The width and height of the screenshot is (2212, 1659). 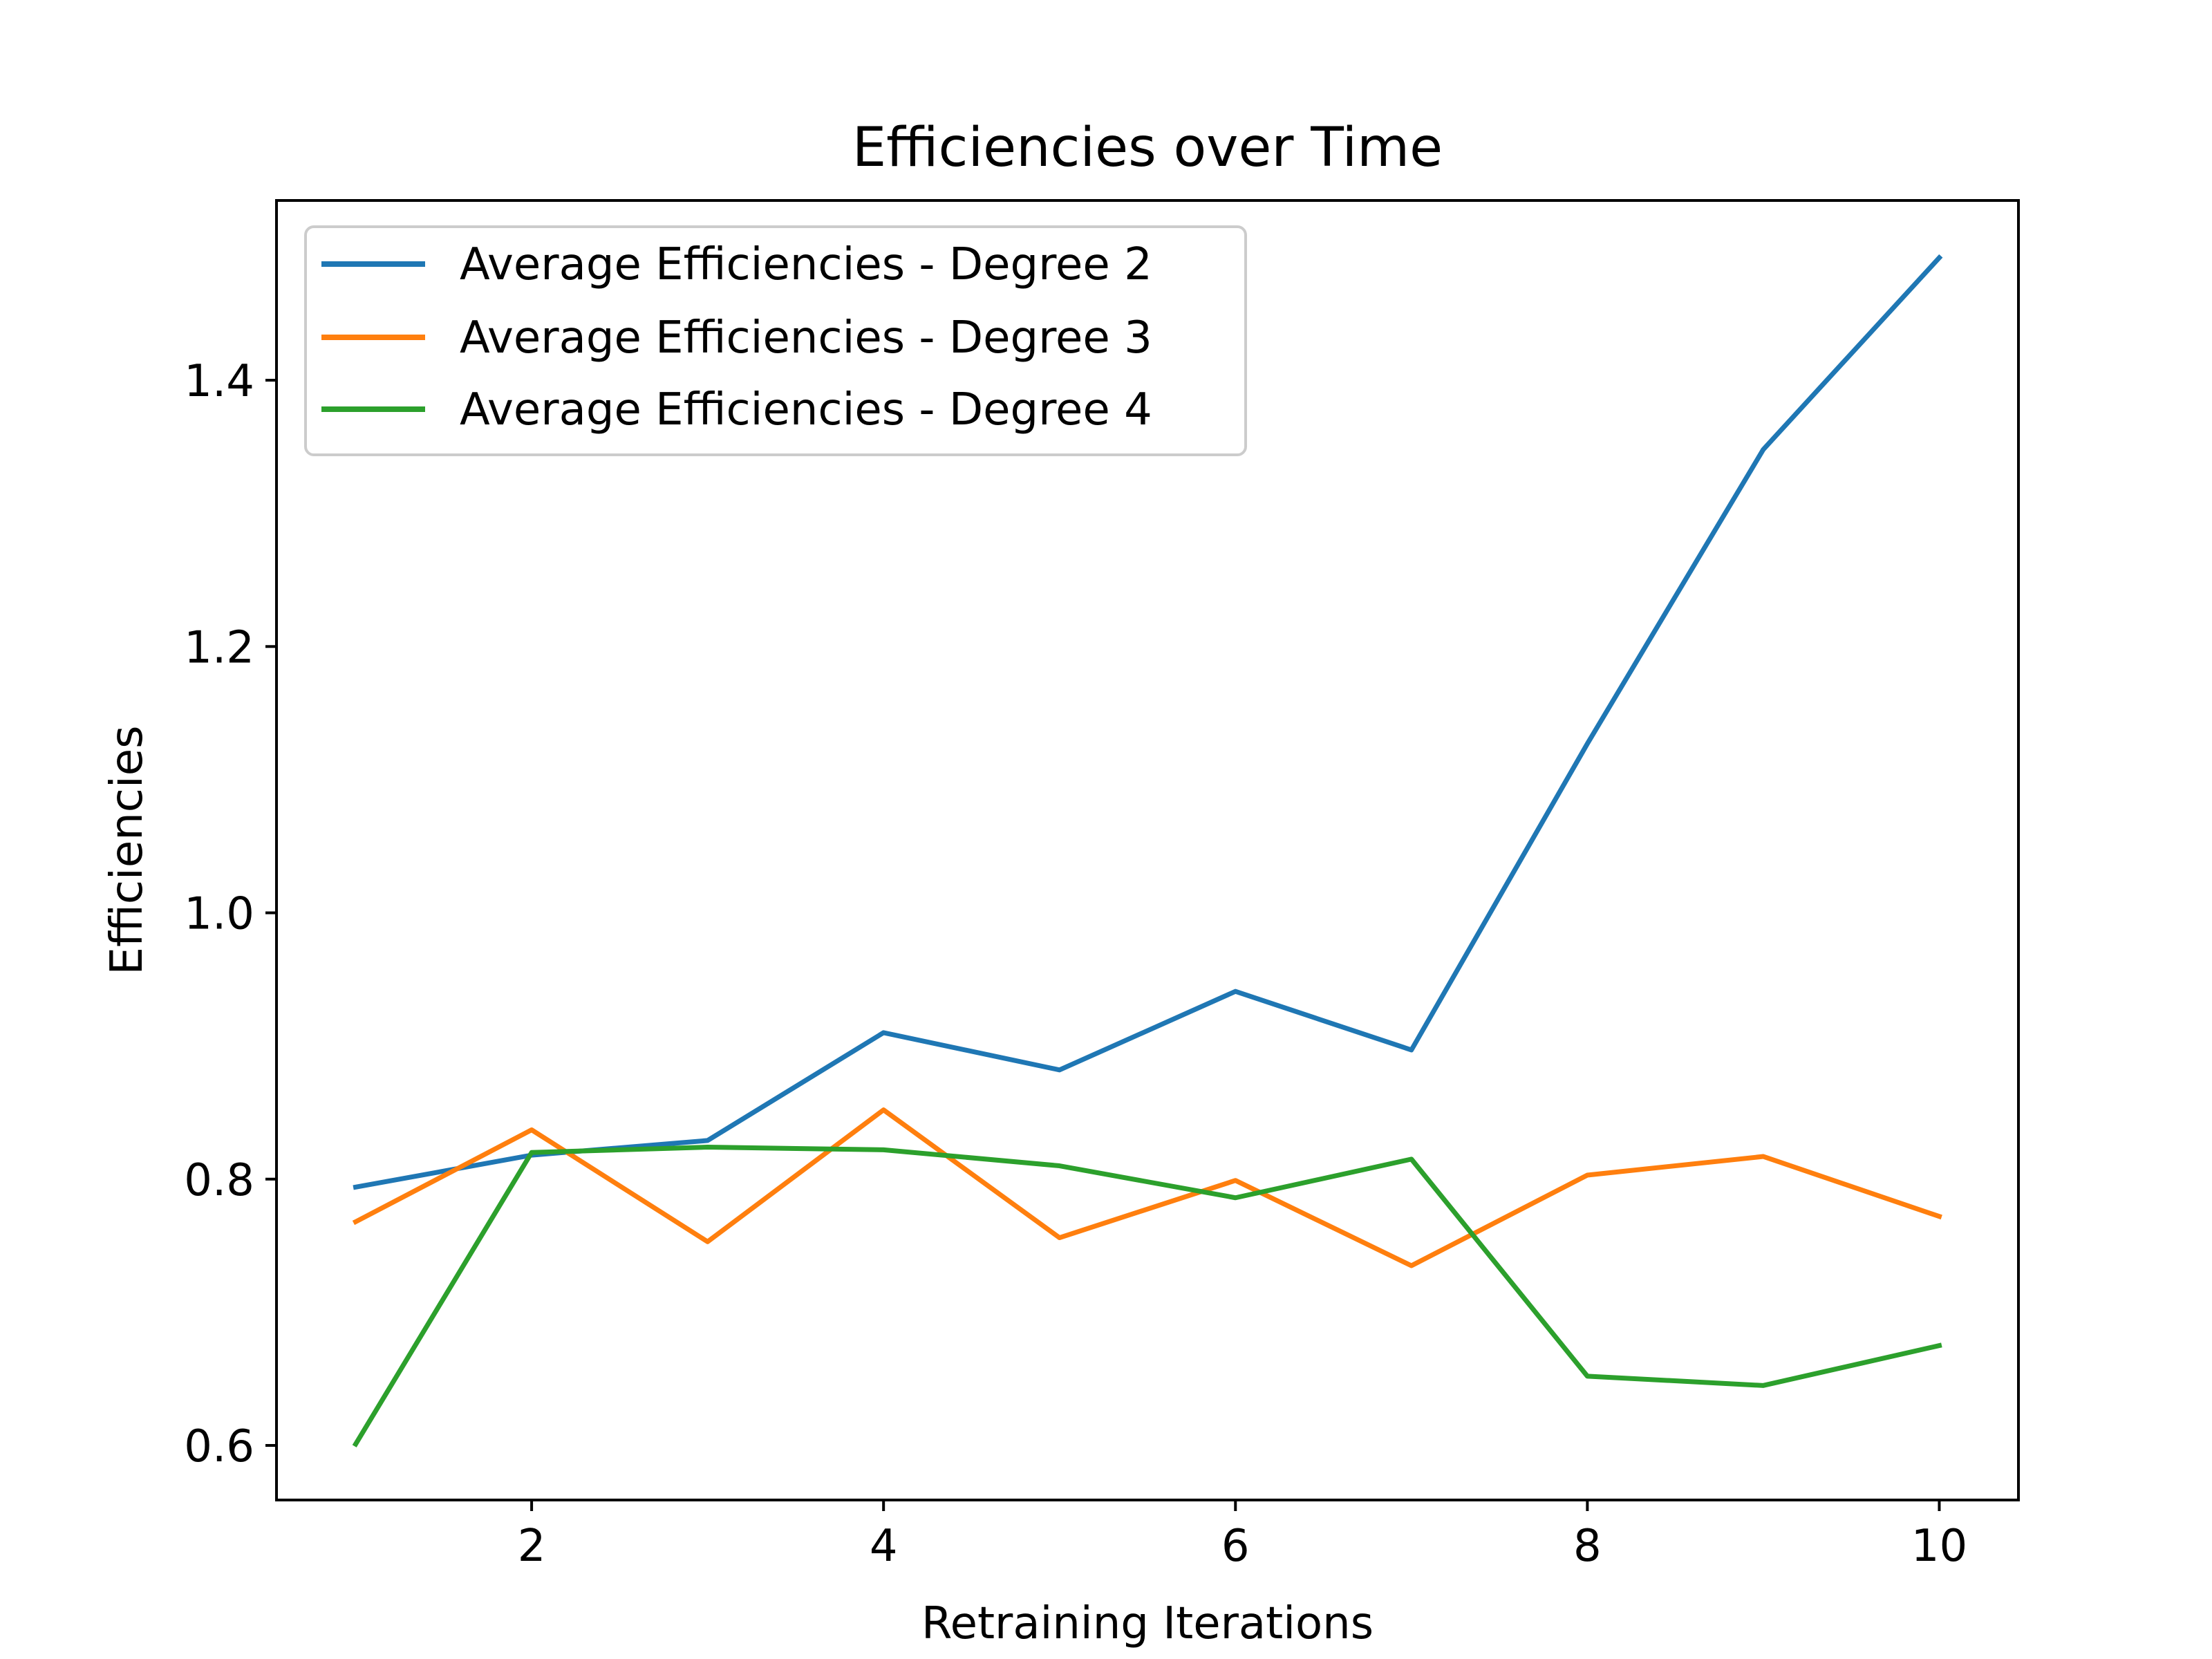 What do you see at coordinates (219, 1180) in the screenshot?
I see `y-tick-label: 0.8` at bounding box center [219, 1180].